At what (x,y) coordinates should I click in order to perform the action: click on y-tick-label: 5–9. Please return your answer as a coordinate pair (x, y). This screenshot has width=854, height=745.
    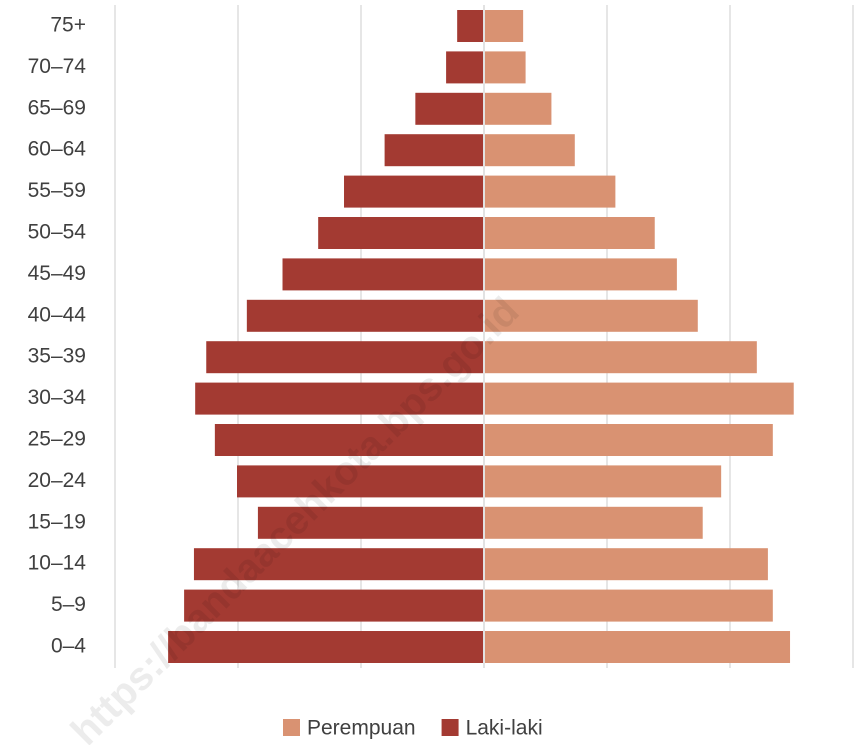
    Looking at the image, I should click on (68, 604).